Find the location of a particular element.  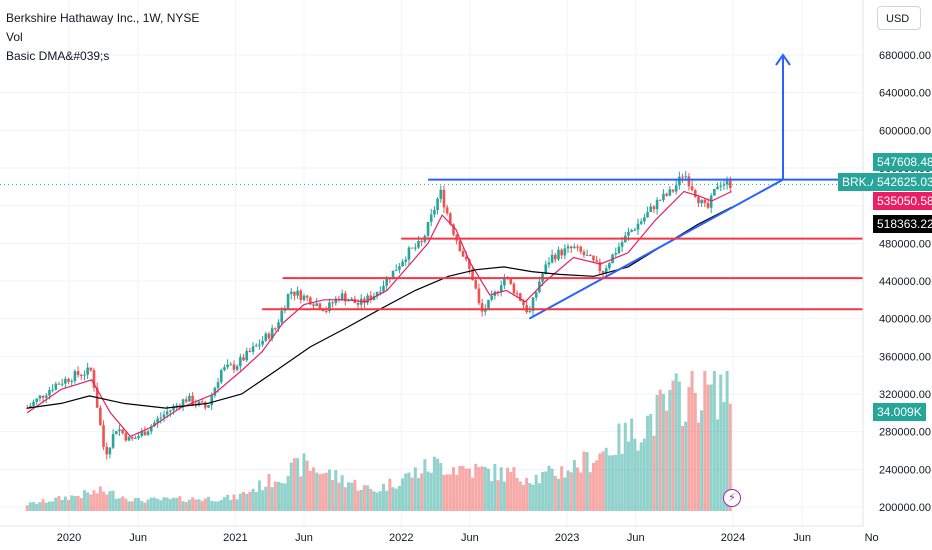

lightning-icon: ⚡ is located at coordinates (732, 498).